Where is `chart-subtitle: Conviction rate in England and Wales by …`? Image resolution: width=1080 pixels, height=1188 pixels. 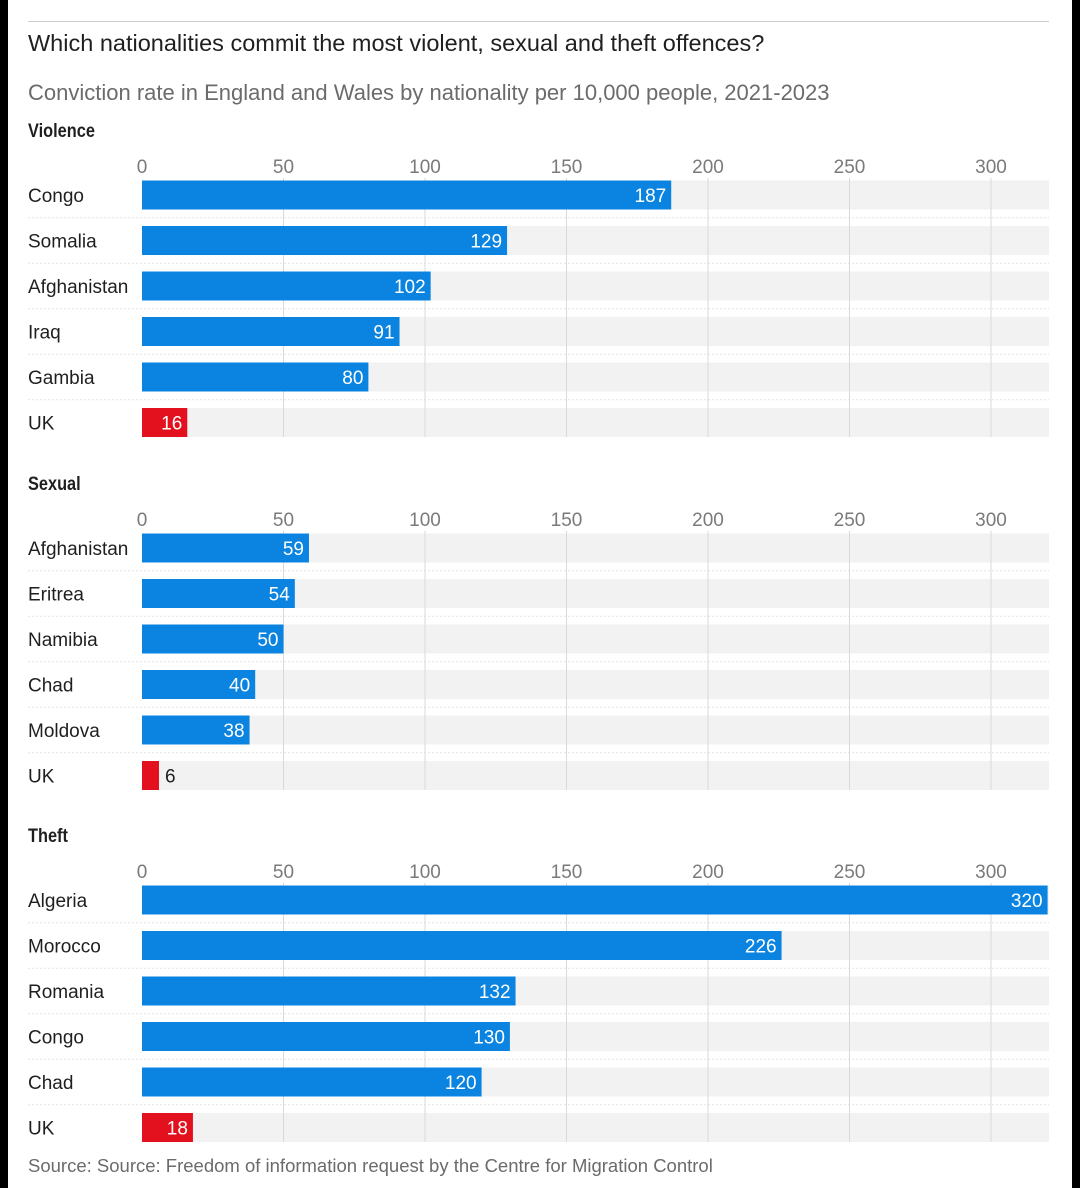
chart-subtitle: Conviction rate in England and Wales by … is located at coordinates (429, 92).